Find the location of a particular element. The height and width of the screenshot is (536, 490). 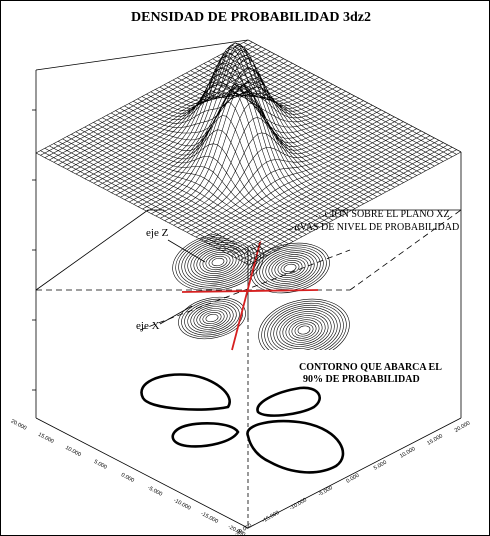

z-axis-line is located at coordinates (247, 292).